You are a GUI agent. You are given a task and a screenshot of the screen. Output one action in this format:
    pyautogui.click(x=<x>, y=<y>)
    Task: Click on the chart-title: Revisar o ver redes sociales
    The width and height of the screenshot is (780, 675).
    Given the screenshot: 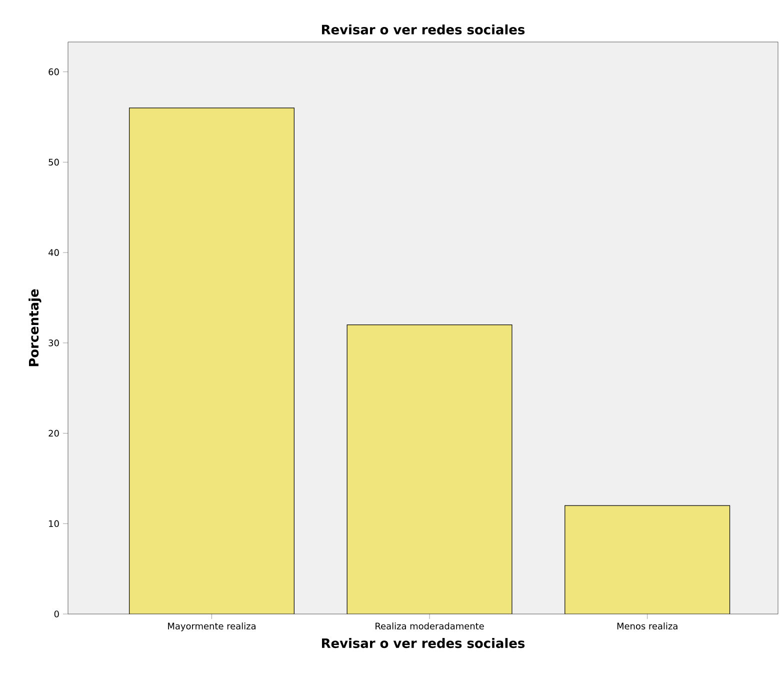 What is the action you would take?
    pyautogui.click(x=423, y=29)
    